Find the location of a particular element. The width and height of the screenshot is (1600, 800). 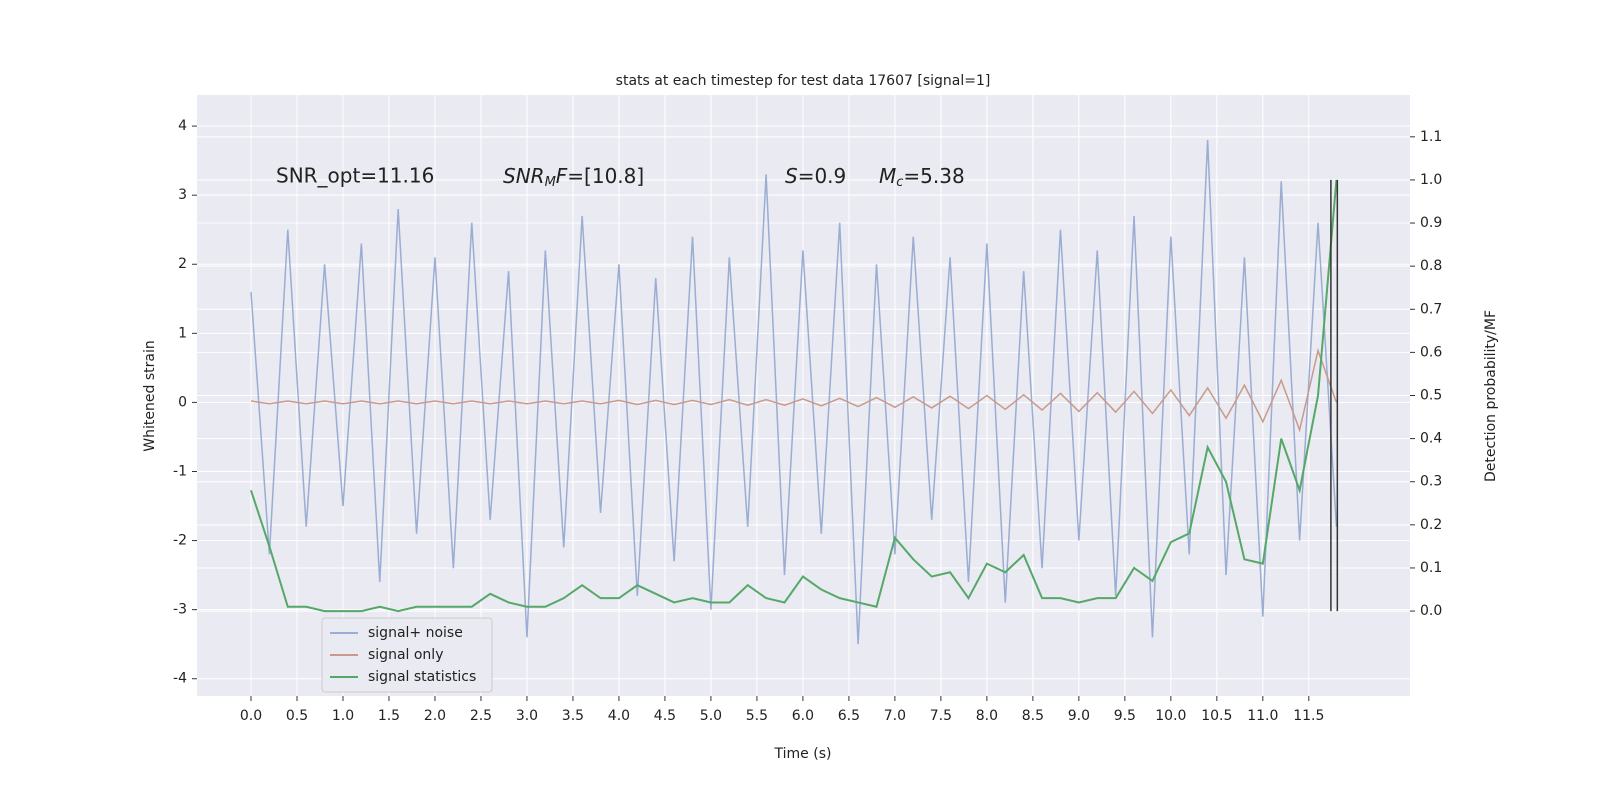

y2-tick-label: 0.6 is located at coordinates (1431, 352).